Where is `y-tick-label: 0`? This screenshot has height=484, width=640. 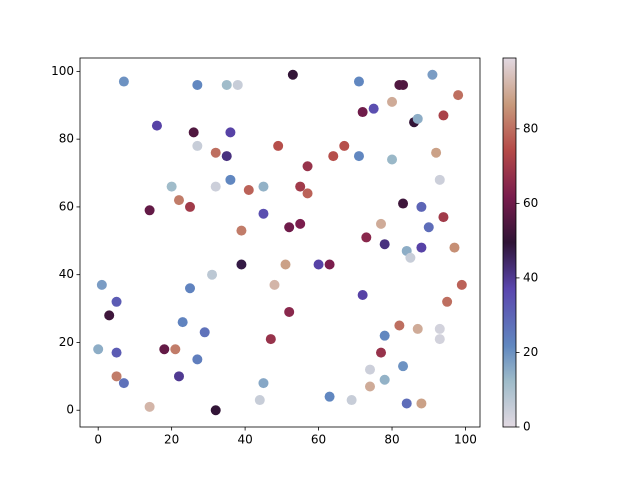
y-tick-label: 0 is located at coordinates (70, 410).